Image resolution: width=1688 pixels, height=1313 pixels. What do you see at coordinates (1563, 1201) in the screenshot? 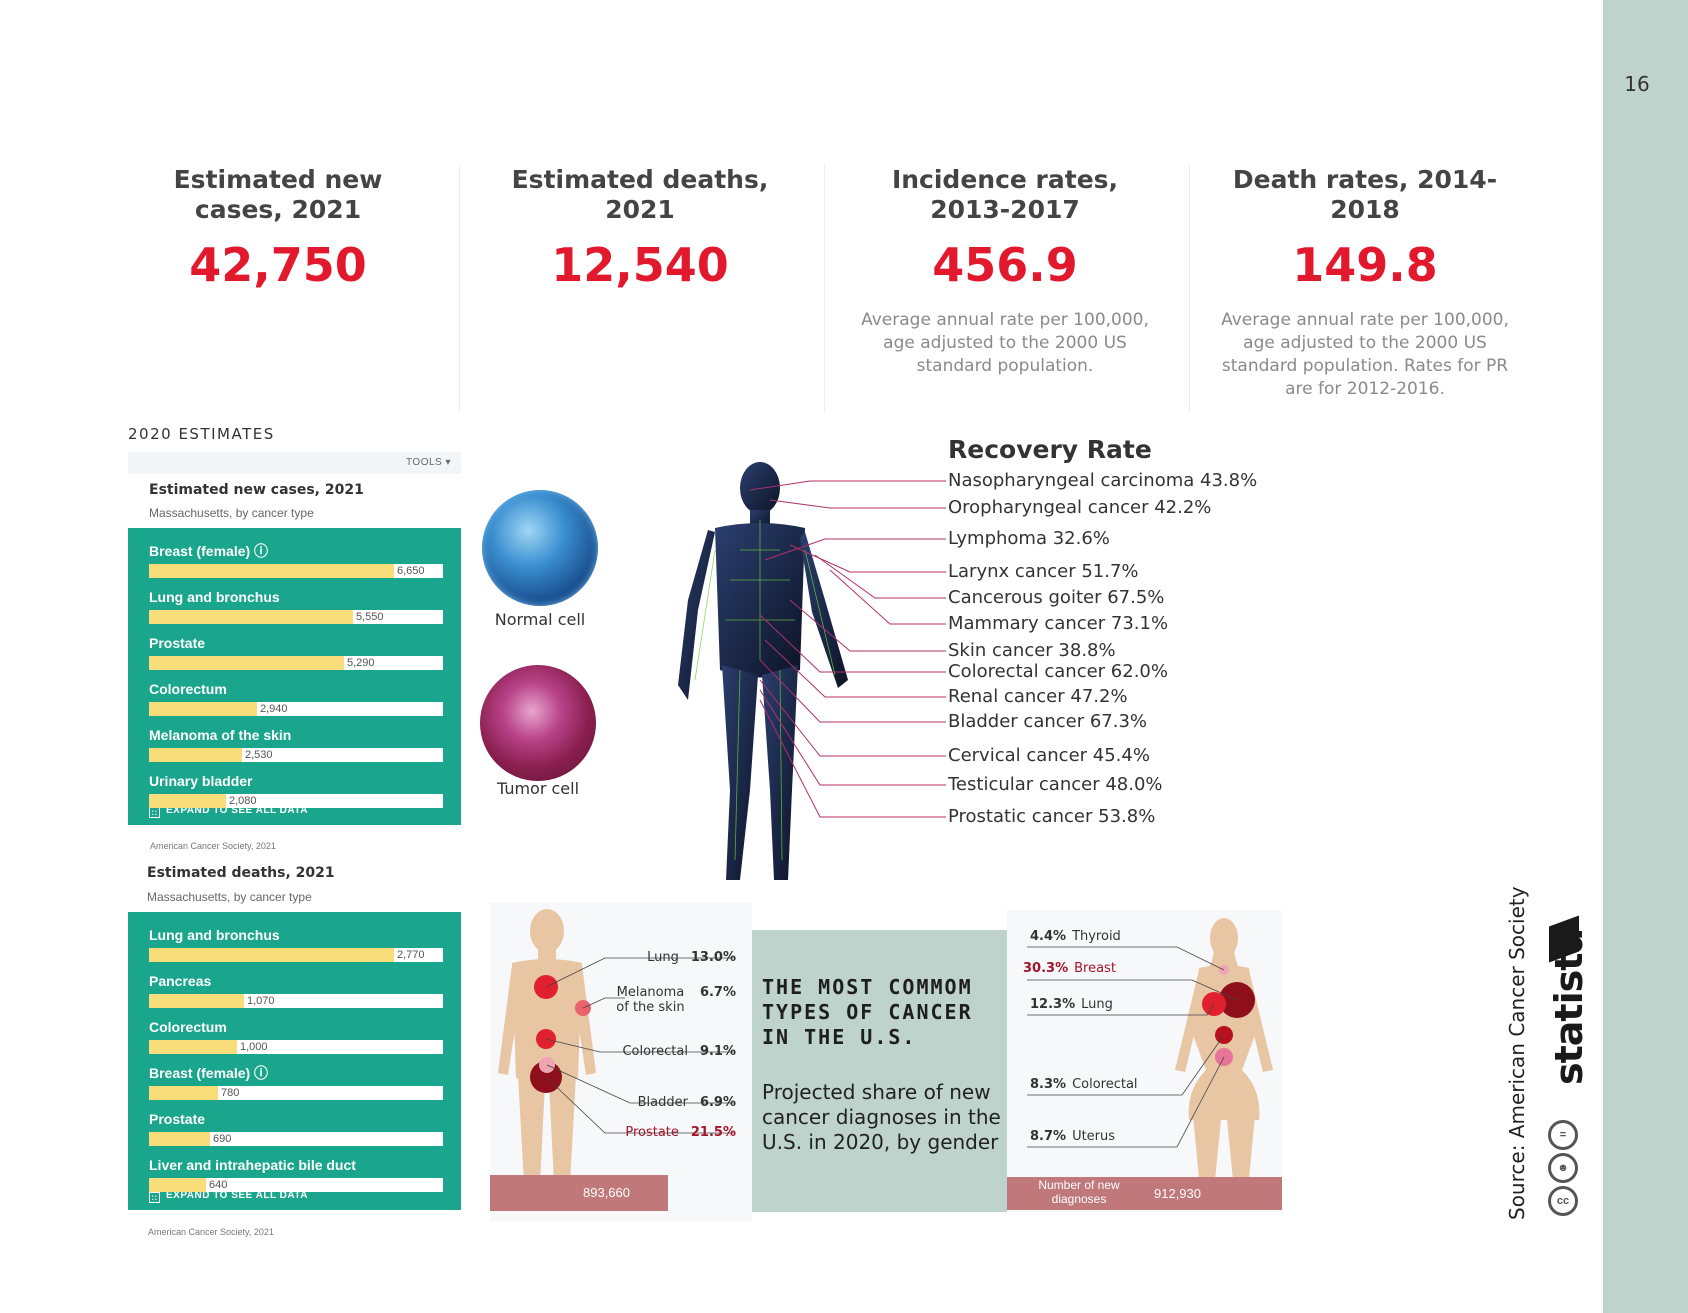
I see `cc-icon: cc` at bounding box center [1563, 1201].